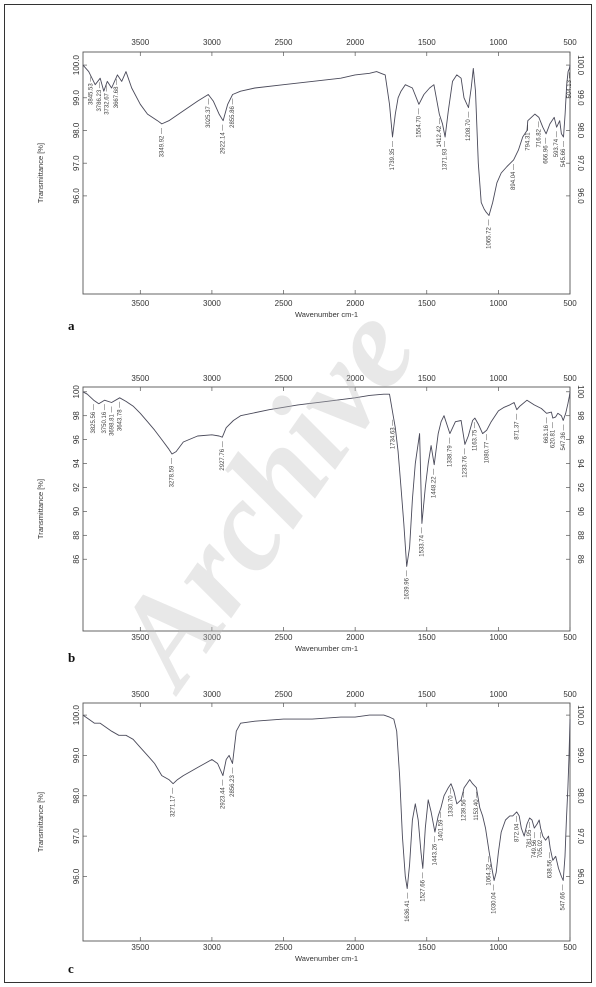 This screenshot has height=987, width=596. What do you see at coordinates (71, 325) in the screenshot?
I see `panel-letter: a` at bounding box center [71, 325].